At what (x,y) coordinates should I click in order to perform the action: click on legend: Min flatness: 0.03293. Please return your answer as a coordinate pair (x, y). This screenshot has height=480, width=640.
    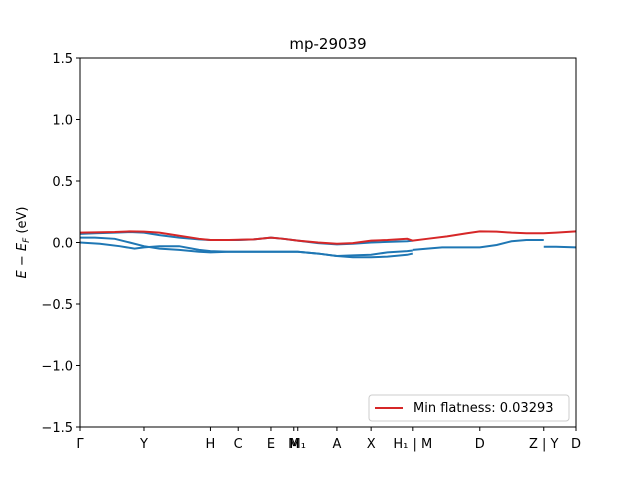
    Looking at the image, I should click on (469, 408).